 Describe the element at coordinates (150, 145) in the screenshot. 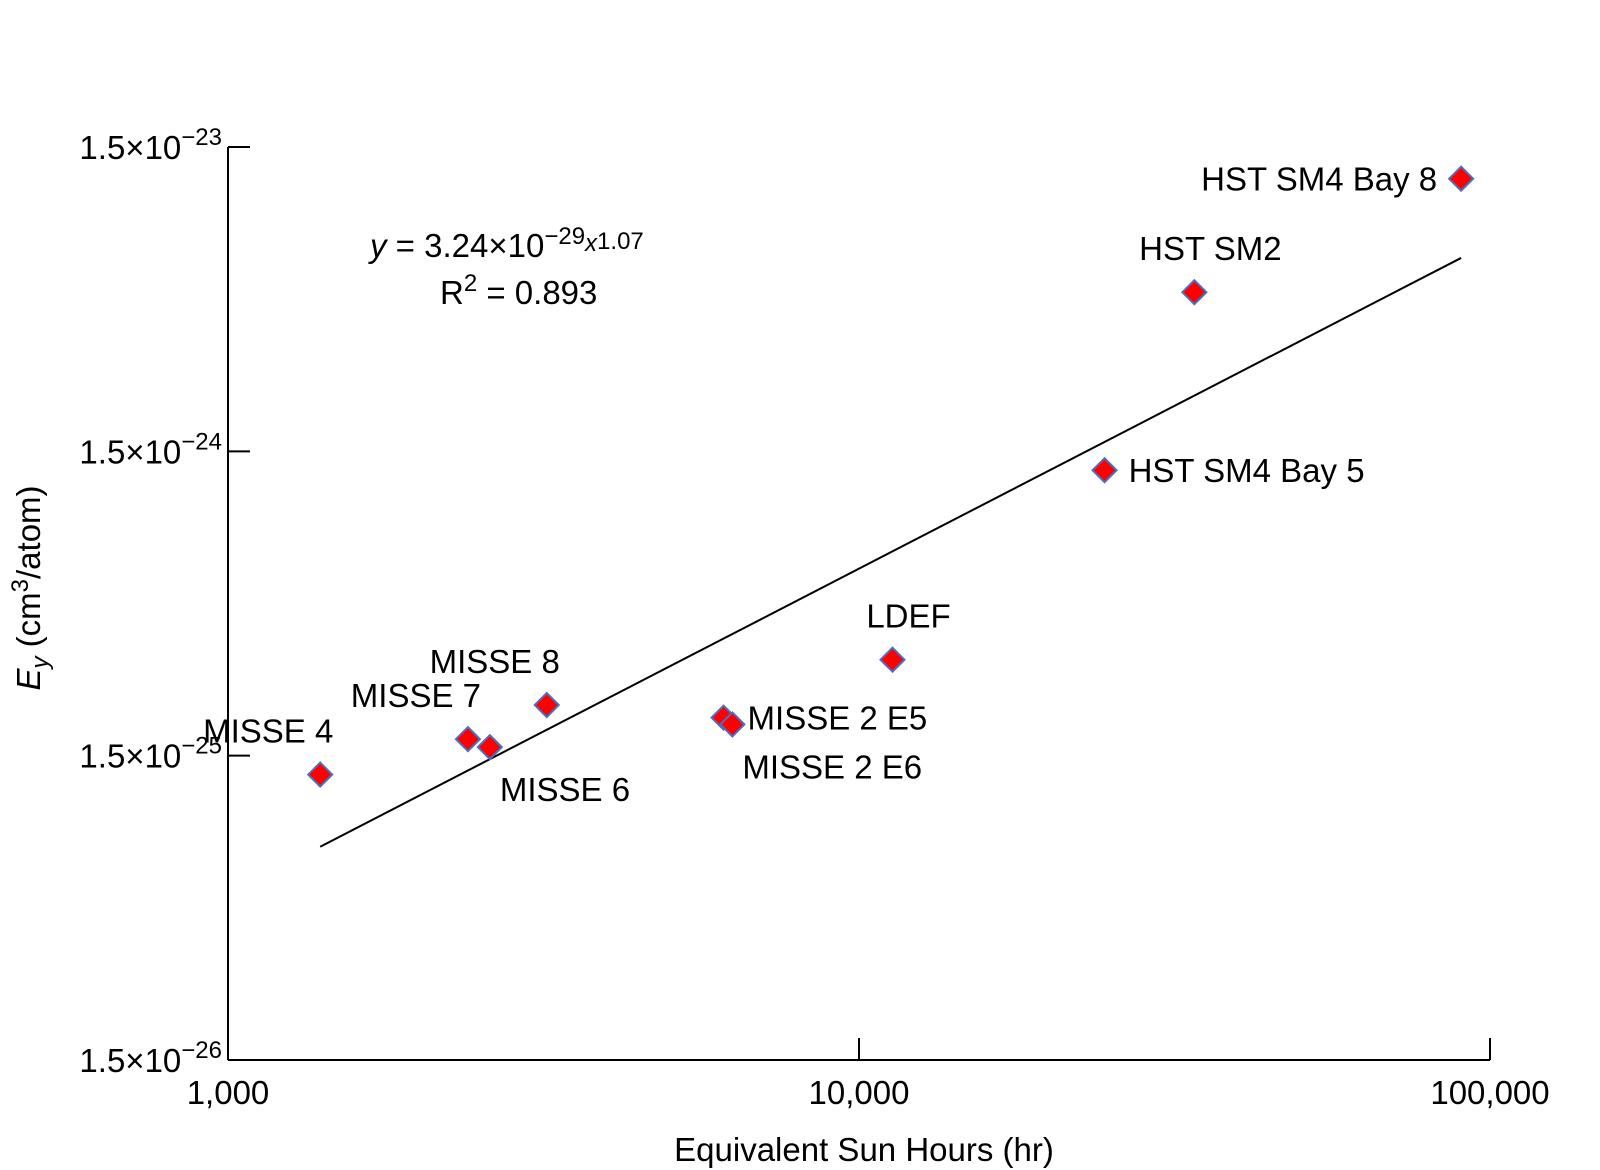

I see `y-tick-label: 1.5×10⁻²³` at that location.